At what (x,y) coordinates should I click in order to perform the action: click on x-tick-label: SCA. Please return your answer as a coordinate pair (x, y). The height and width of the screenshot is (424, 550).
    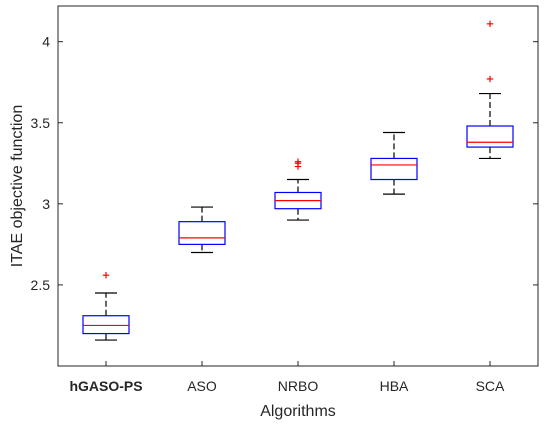
    Looking at the image, I should click on (490, 386).